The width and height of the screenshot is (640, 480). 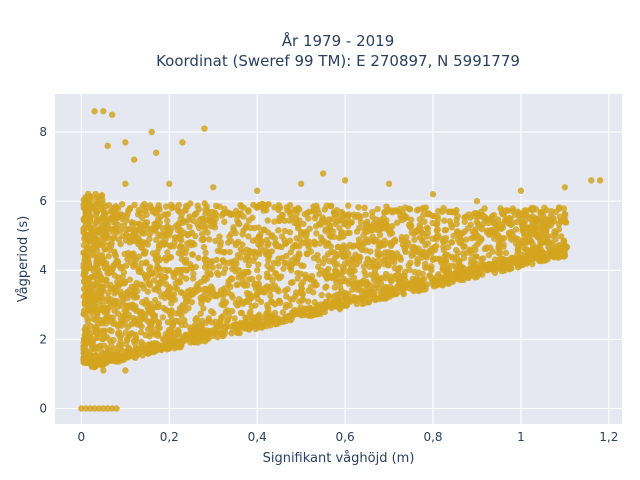 I want to click on x-tick-label: 0,4, so click(x=257, y=437).